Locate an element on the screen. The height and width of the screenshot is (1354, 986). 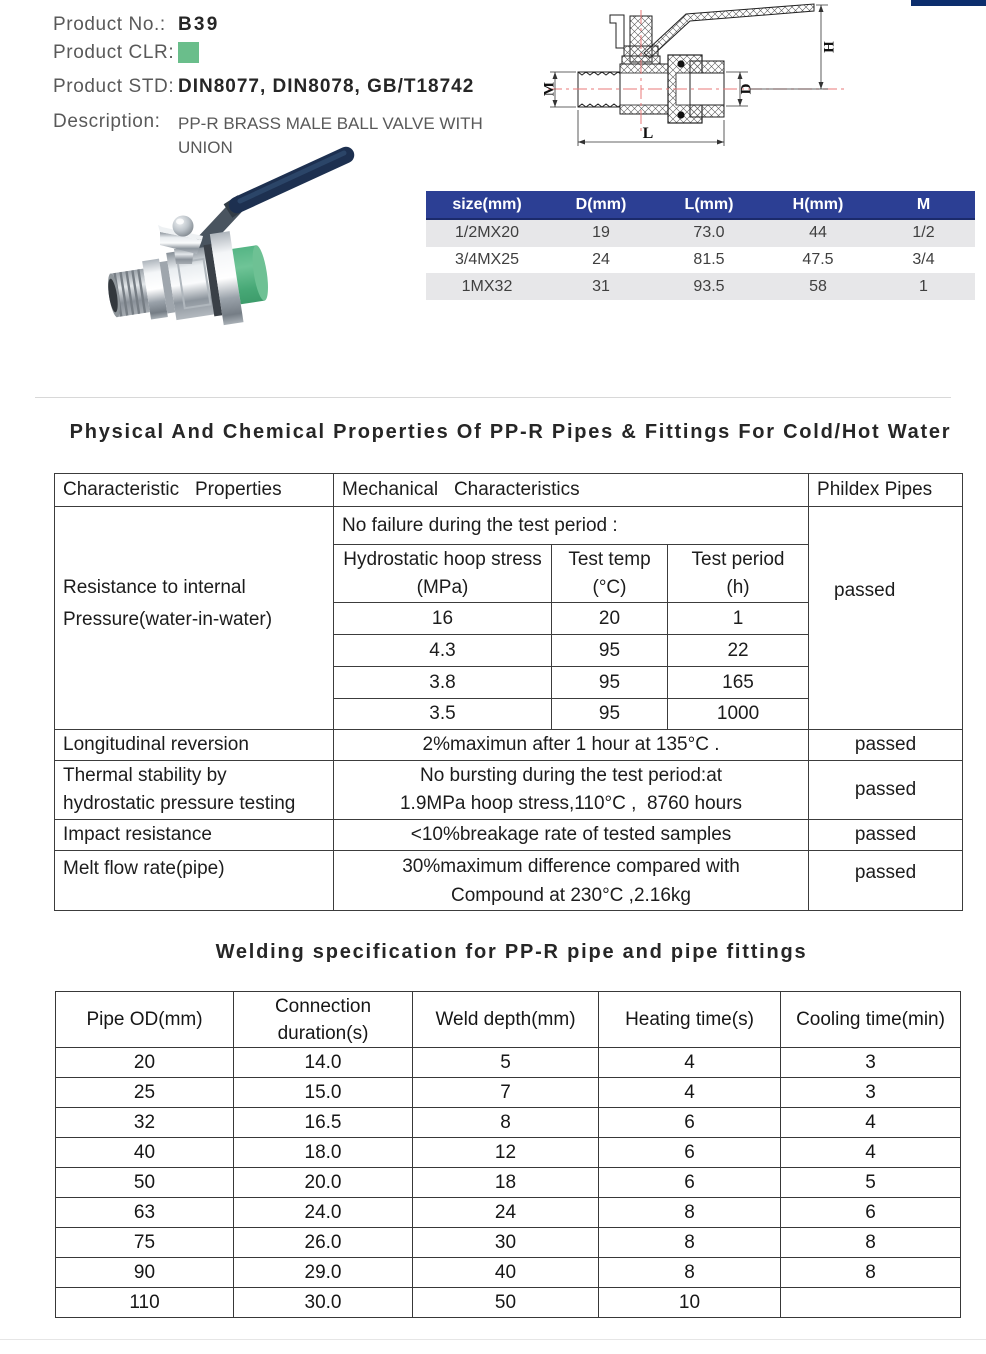
svg-text: H is located at coordinates (829, 47).